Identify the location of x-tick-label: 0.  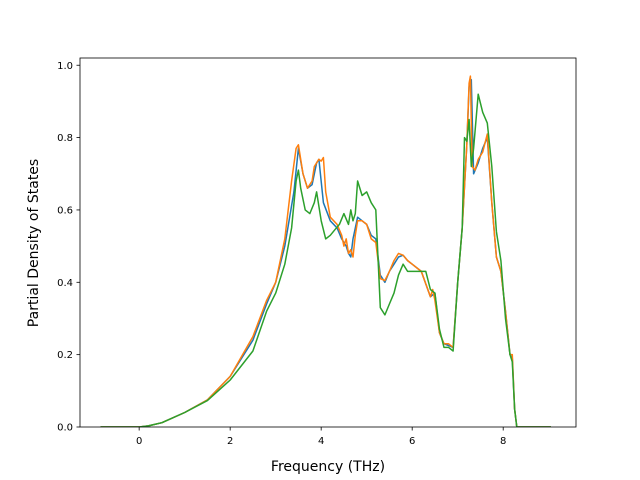
(139, 441).